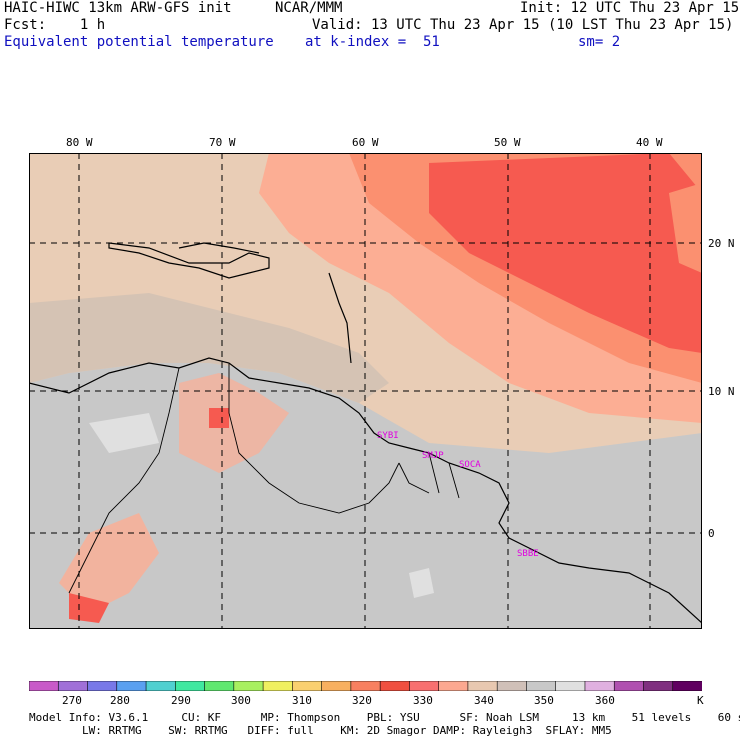 Image resolution: width=740 pixels, height=740 pixels. Describe the element at coordinates (118, 8) in the screenshot. I see `model-title: HAIC-HIWC 13km ARW-GFS init` at that location.